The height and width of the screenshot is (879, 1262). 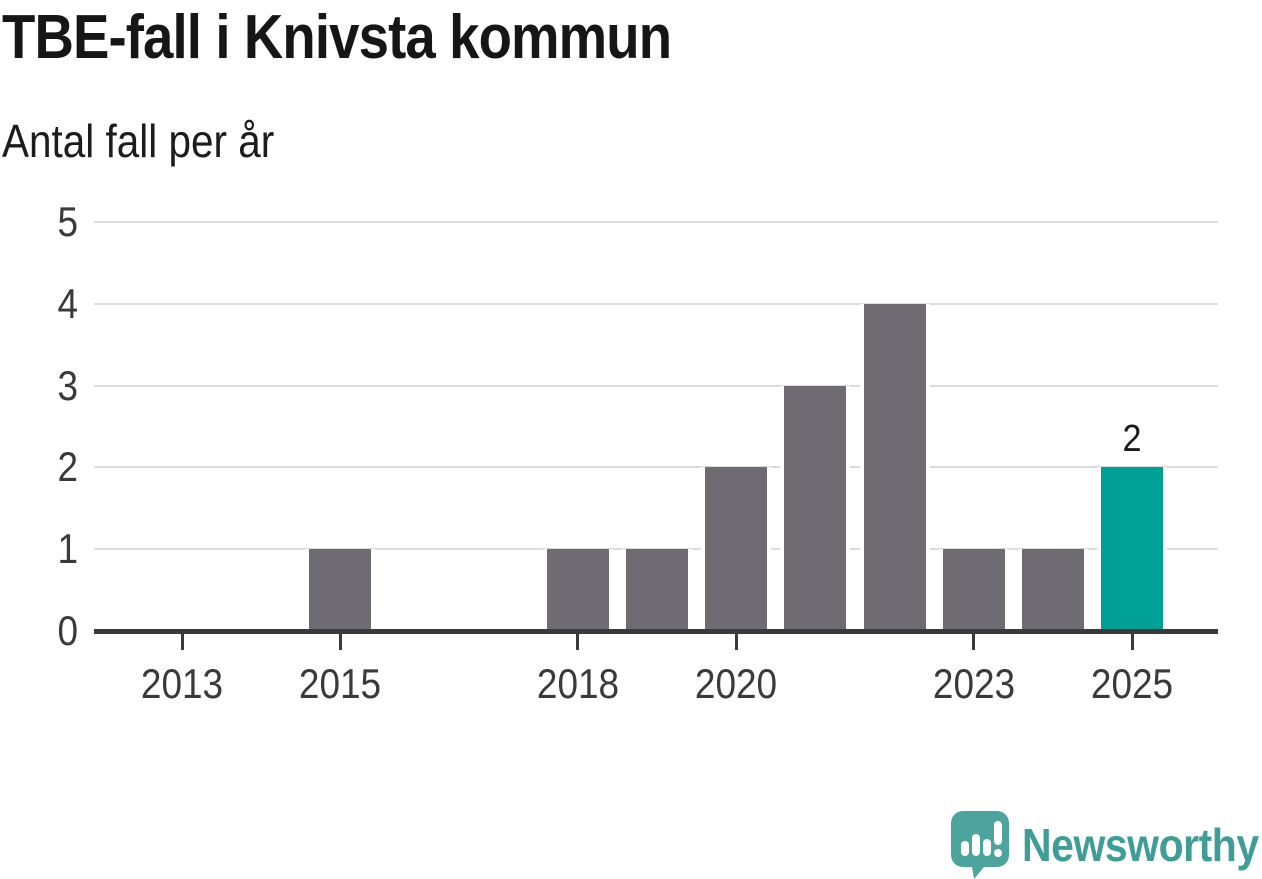 I want to click on bar-2023, so click(x=973, y=590).